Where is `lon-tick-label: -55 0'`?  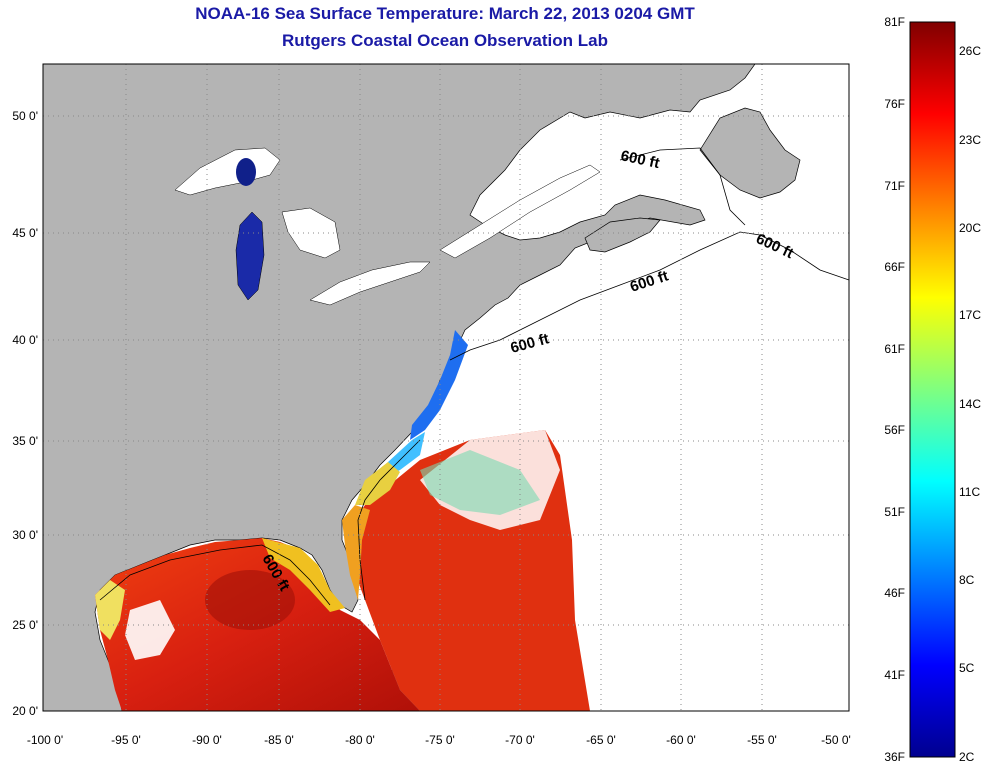 lon-tick-label: -55 0' is located at coordinates (762, 740).